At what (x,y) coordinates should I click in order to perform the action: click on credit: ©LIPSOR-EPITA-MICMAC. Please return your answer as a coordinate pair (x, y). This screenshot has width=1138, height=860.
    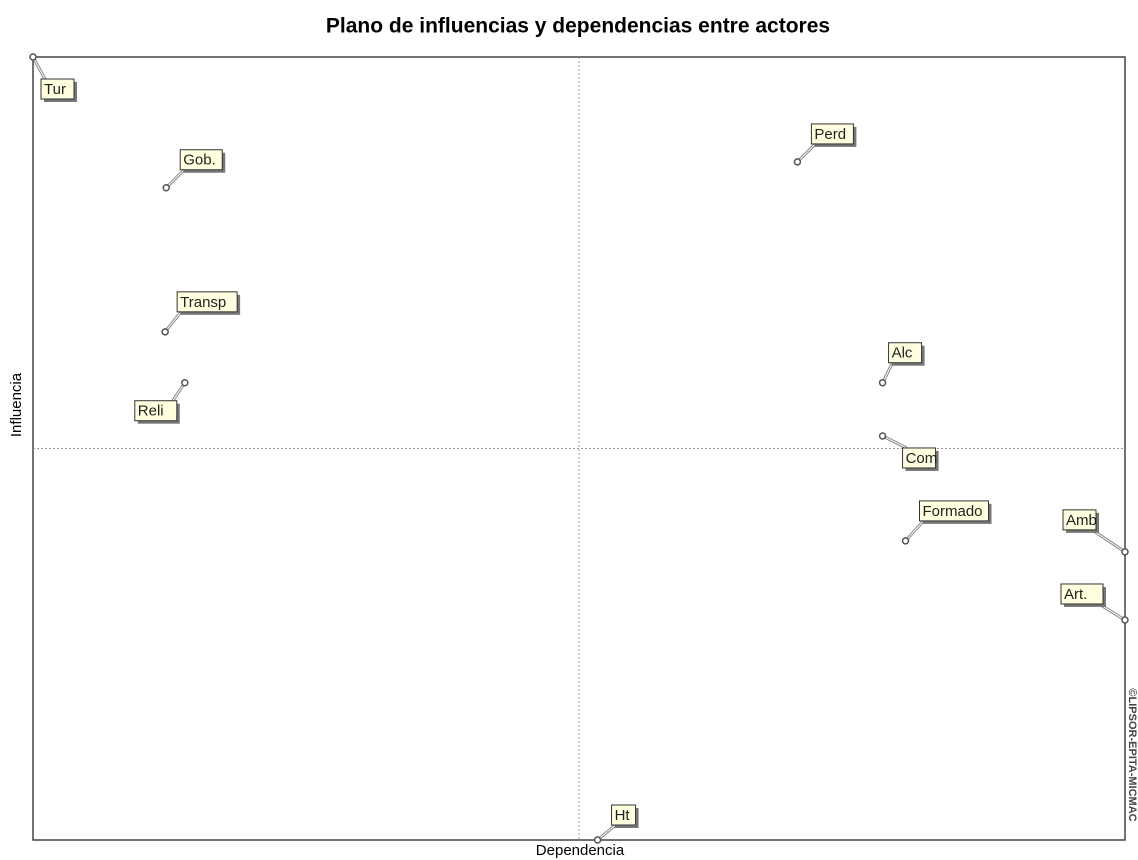
    Looking at the image, I should click on (1132, 754).